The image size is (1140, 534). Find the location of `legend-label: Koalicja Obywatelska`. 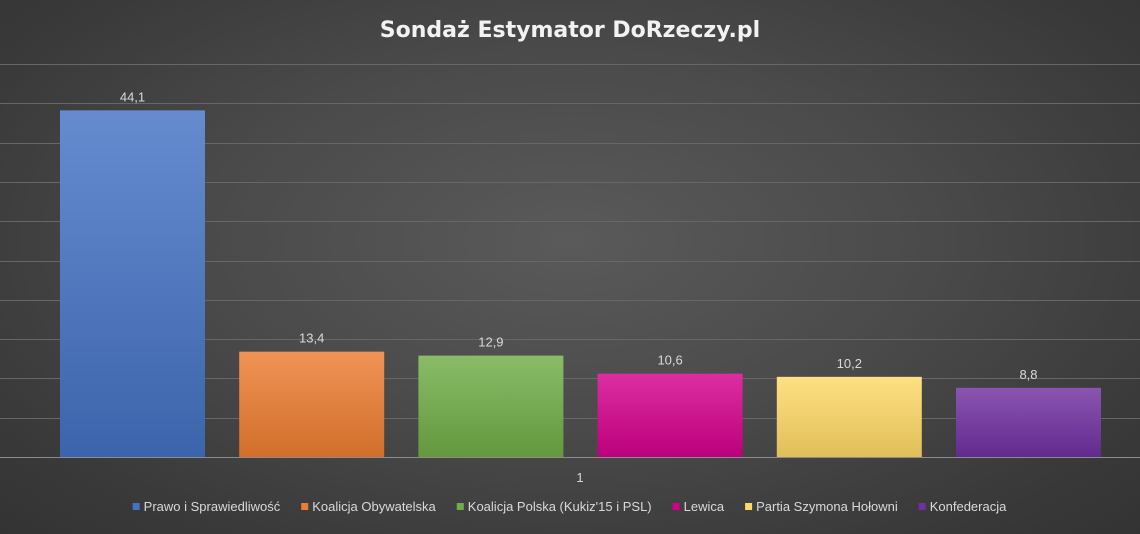

legend-label: Koalicja Obywatelska is located at coordinates (374, 506).